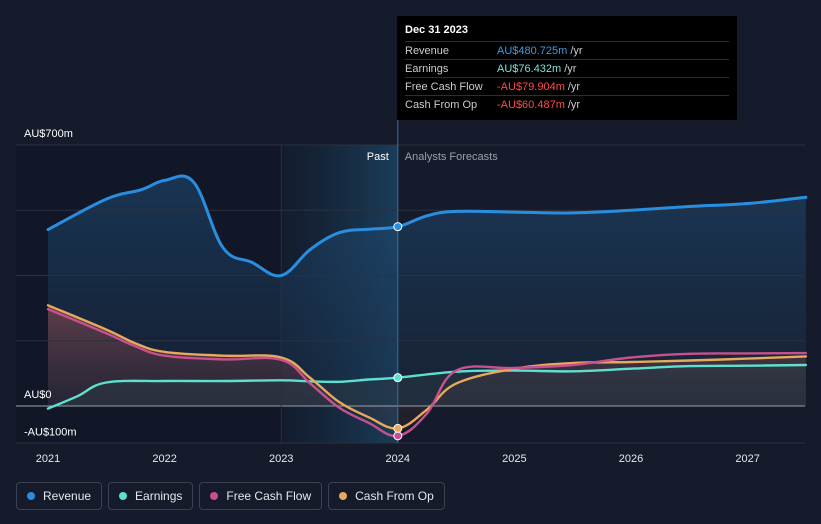  What do you see at coordinates (50, 432) in the screenshot?
I see `y-tick-label: -AU$100m` at bounding box center [50, 432].